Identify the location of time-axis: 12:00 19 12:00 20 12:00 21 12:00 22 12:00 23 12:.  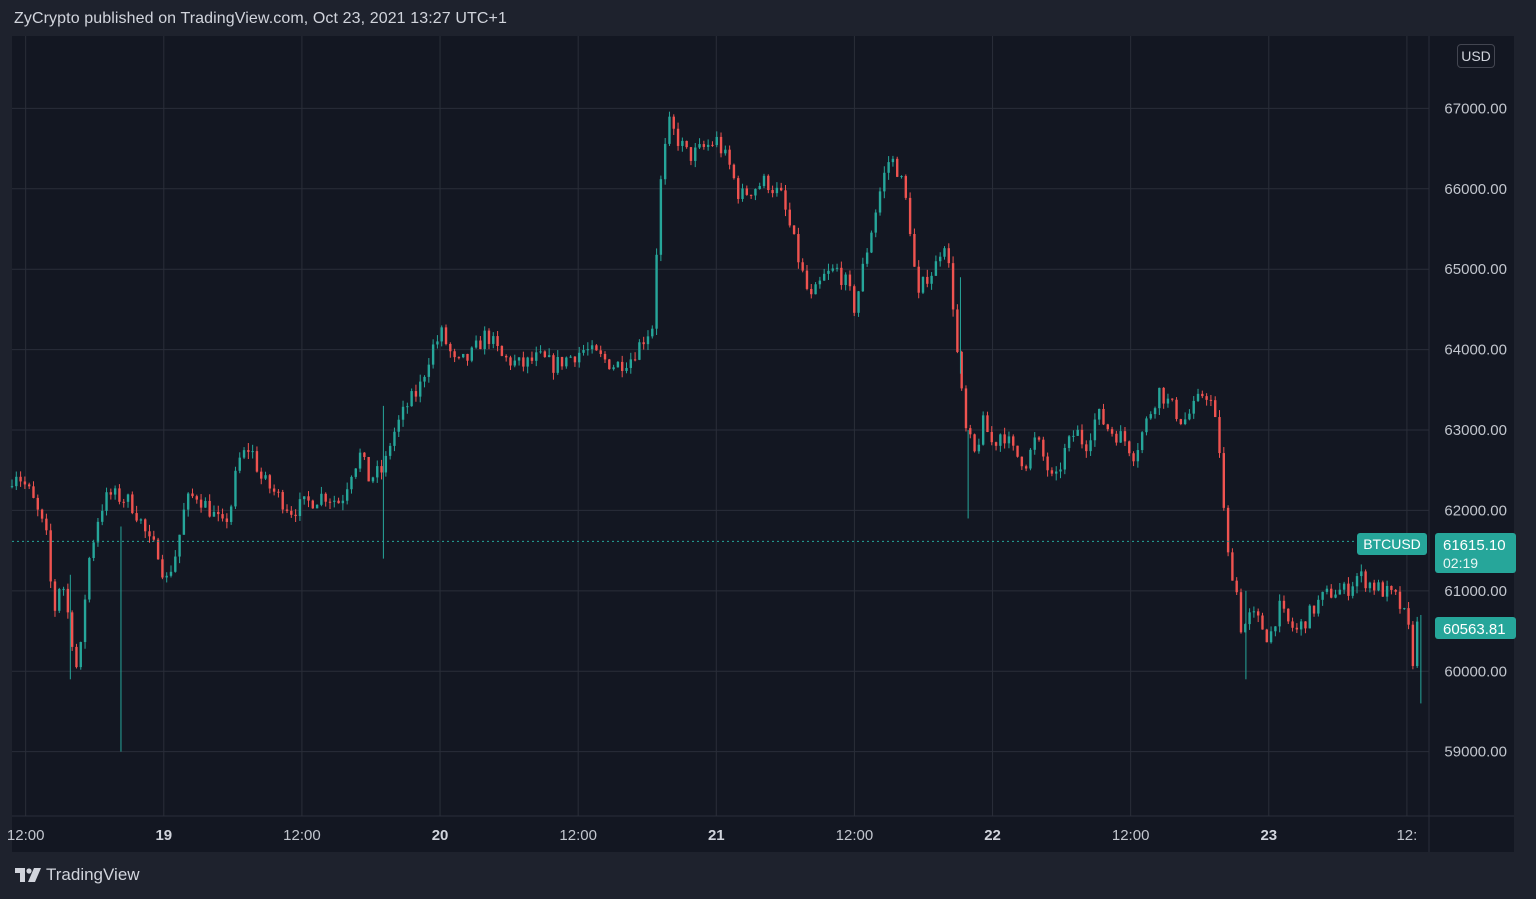
(712, 835).